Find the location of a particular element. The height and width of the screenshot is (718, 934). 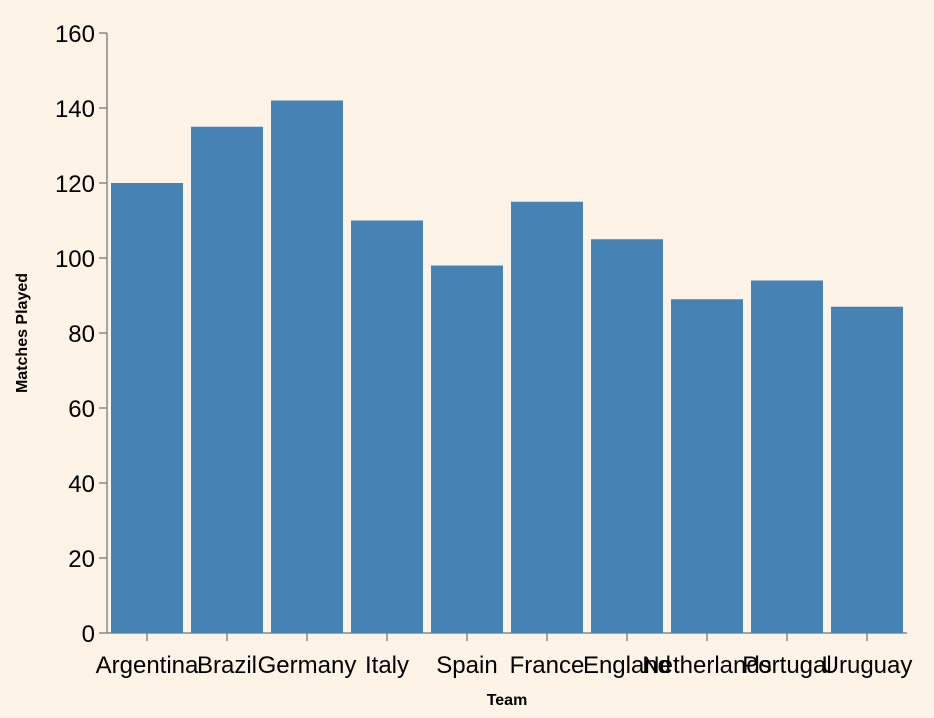

y-tick-label: 80 is located at coordinates (81, 334).